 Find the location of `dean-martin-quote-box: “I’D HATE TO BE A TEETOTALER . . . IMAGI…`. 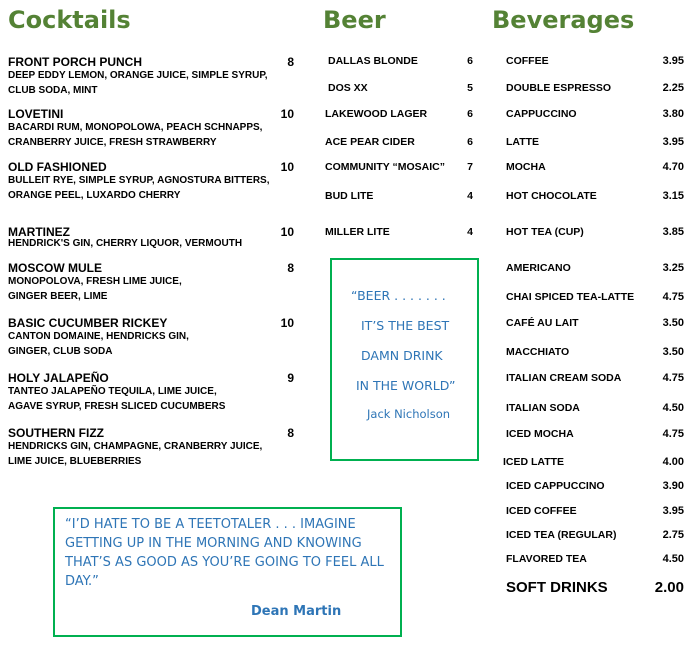

dean-martin-quote-box: “I’D HATE TO BE A TEETOTALER . . . IMAGI… is located at coordinates (227, 572).